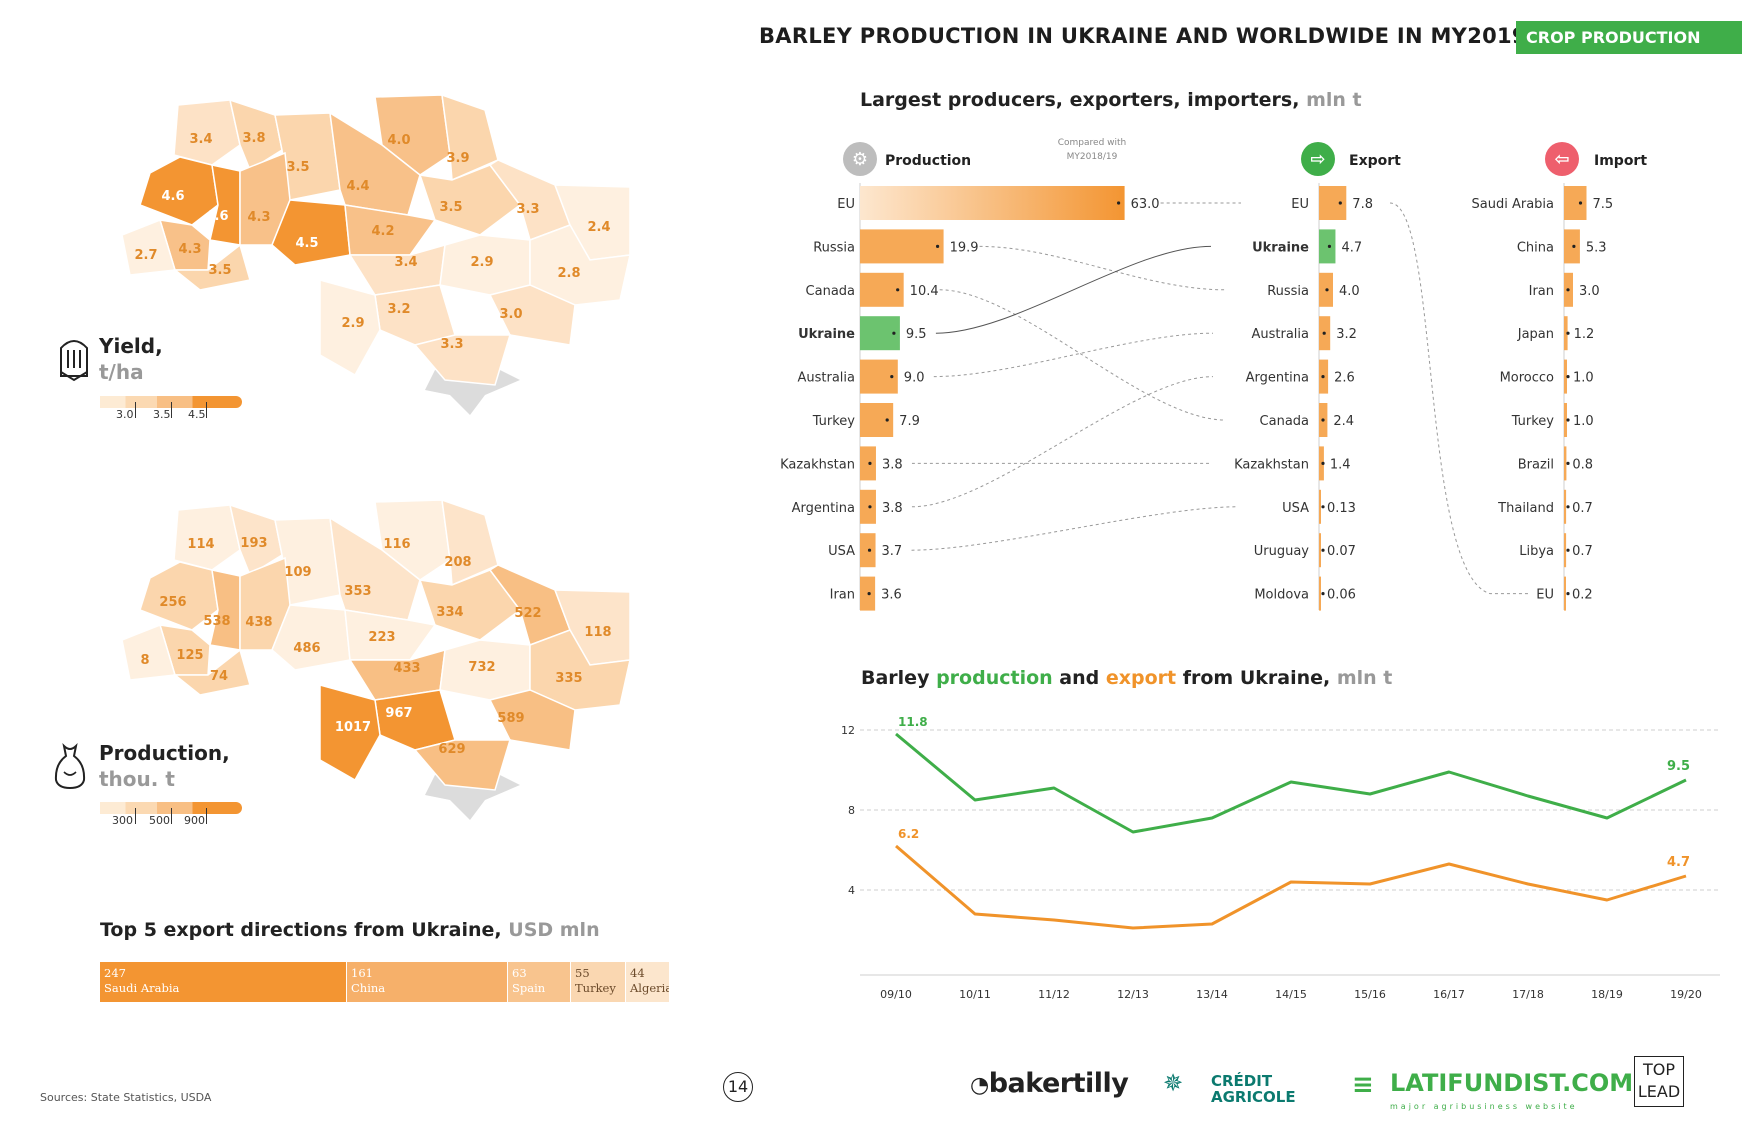 The height and width of the screenshot is (1121, 1742). What do you see at coordinates (115, 973) in the screenshot?
I see `export-value: 247` at bounding box center [115, 973].